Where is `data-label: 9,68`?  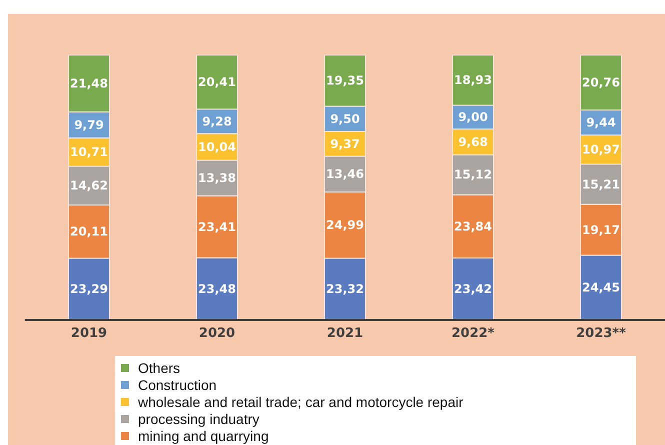
data-label: 9,68 is located at coordinates (473, 141).